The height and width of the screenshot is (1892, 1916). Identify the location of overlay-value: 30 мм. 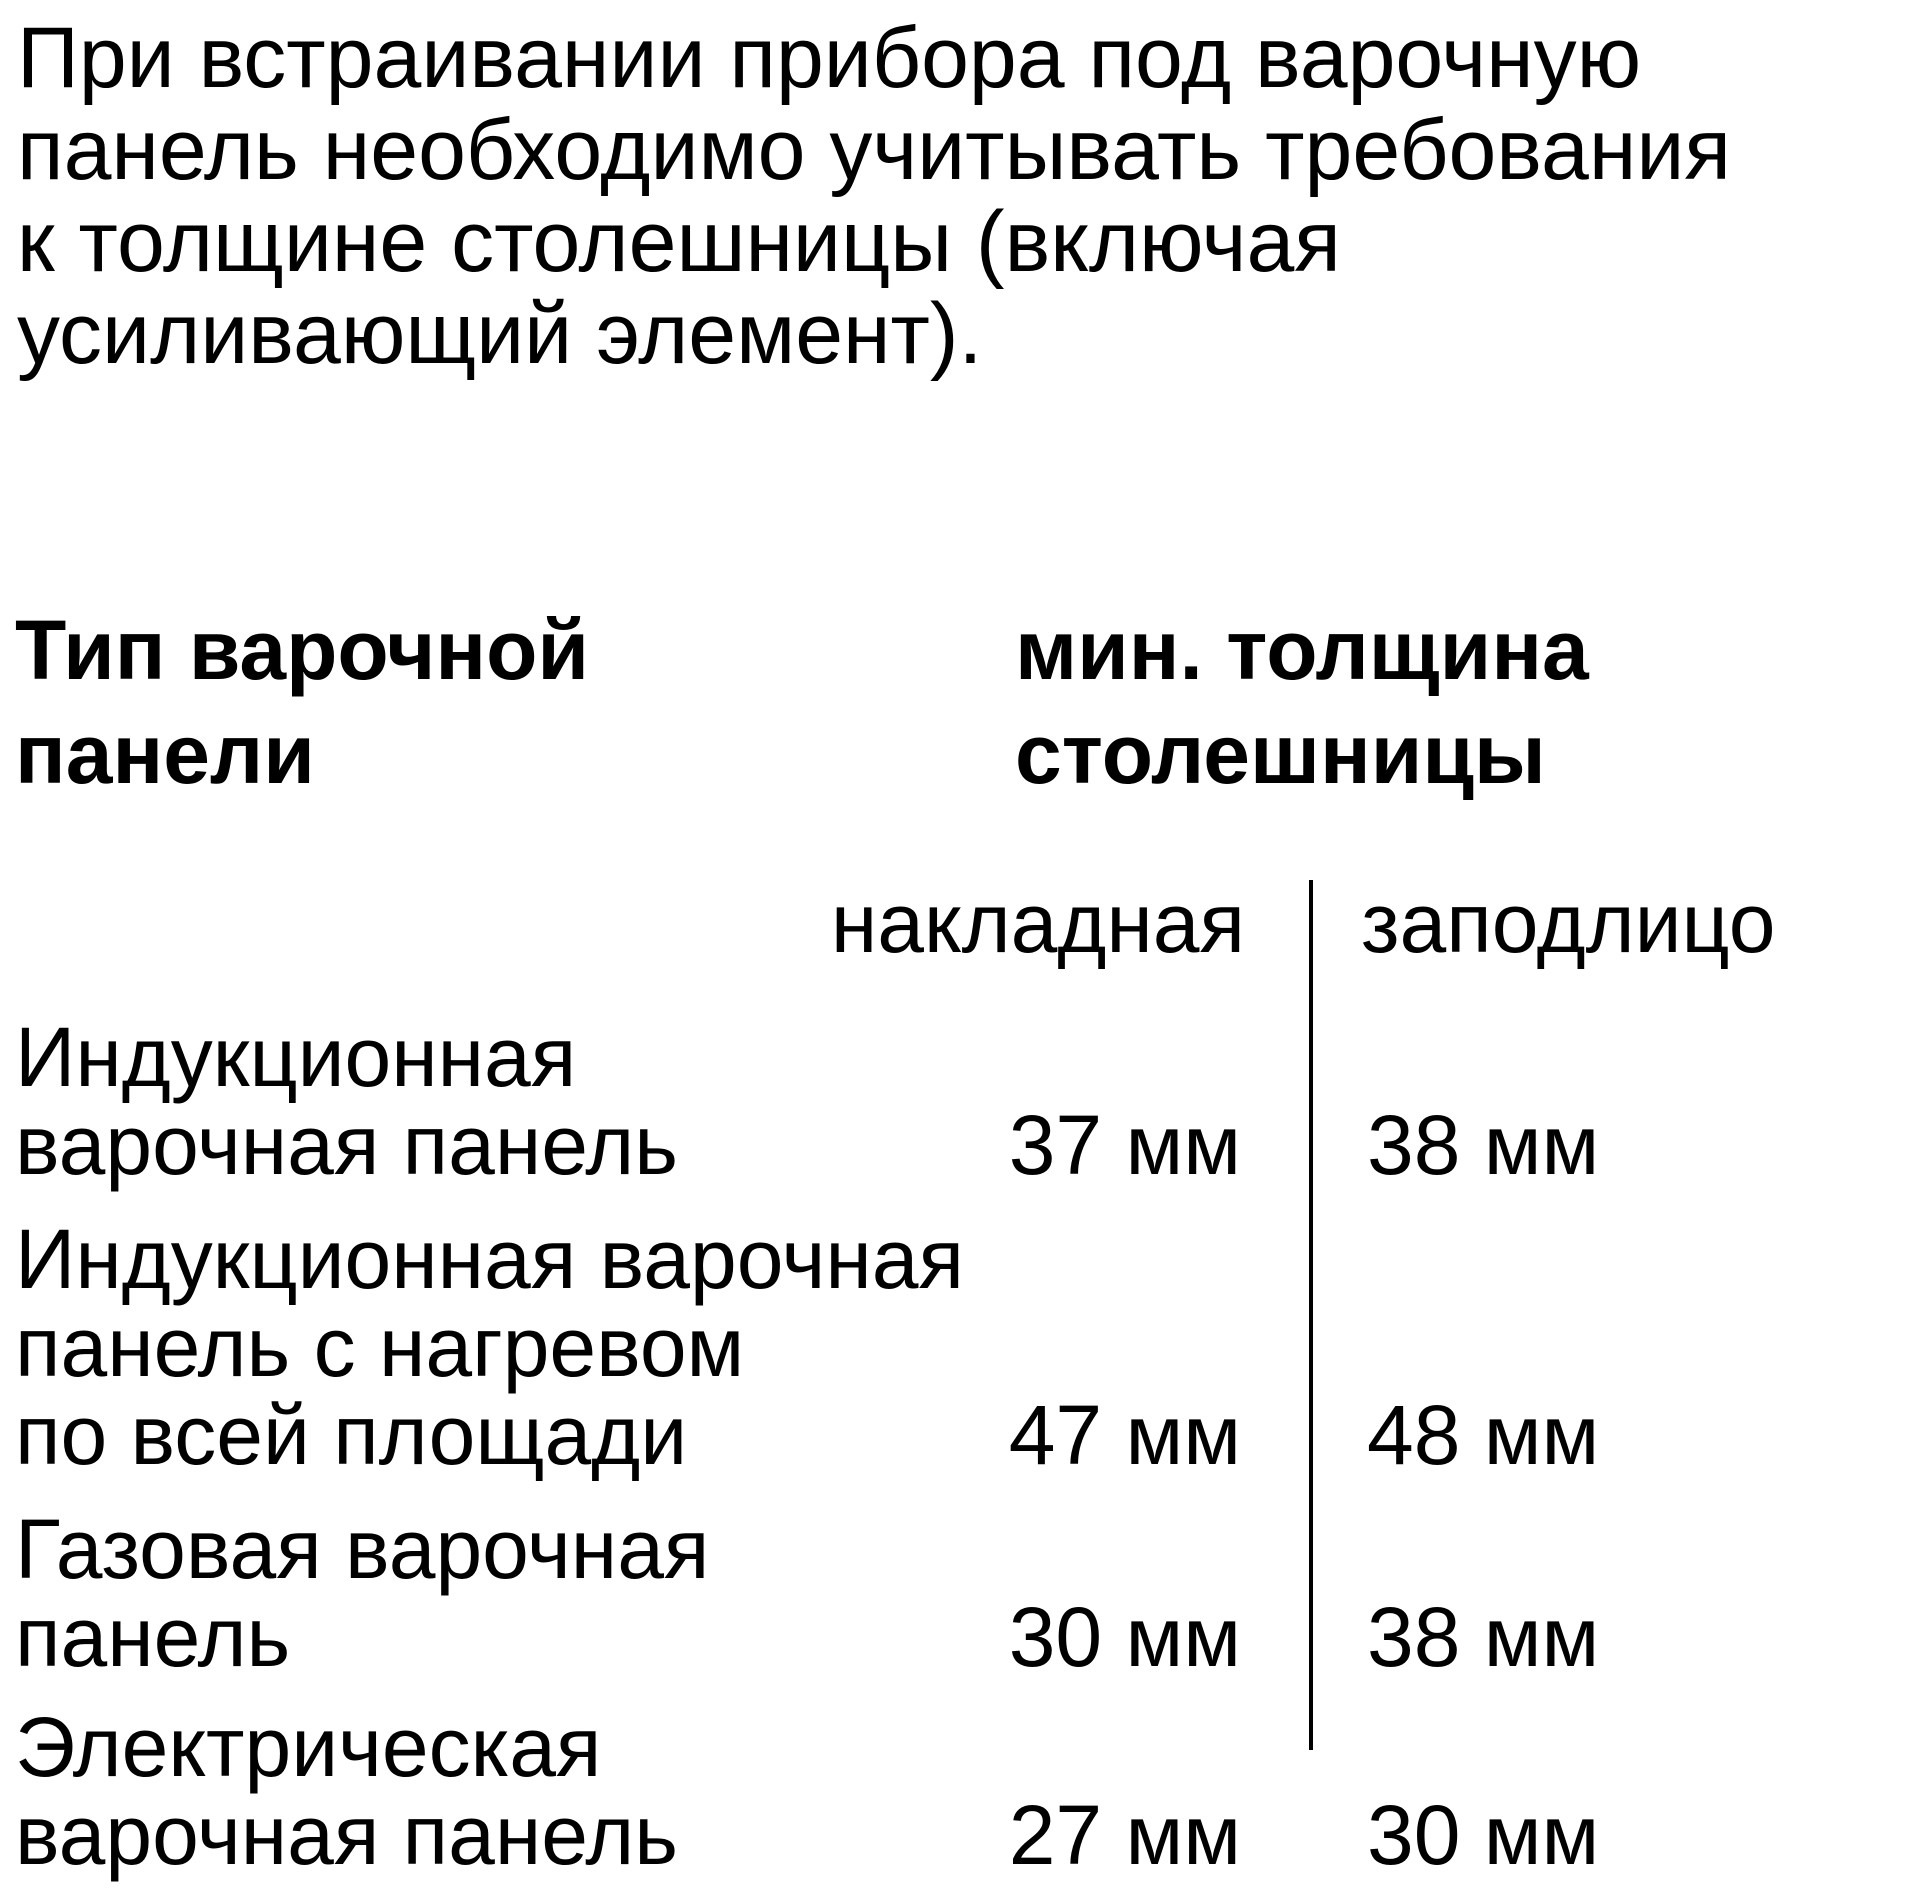
(1124, 1637).